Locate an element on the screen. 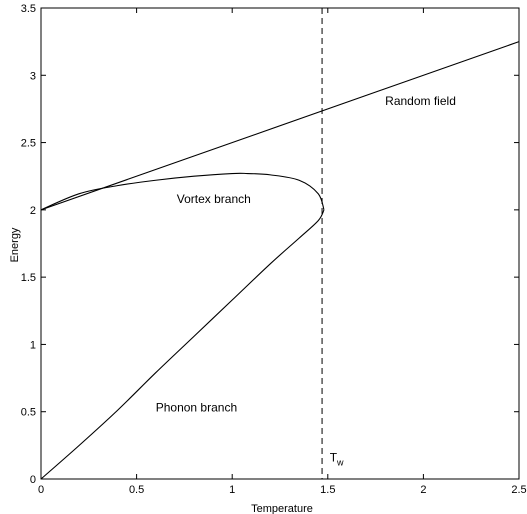  y-tick-label: 3.5 is located at coordinates (28, 9).